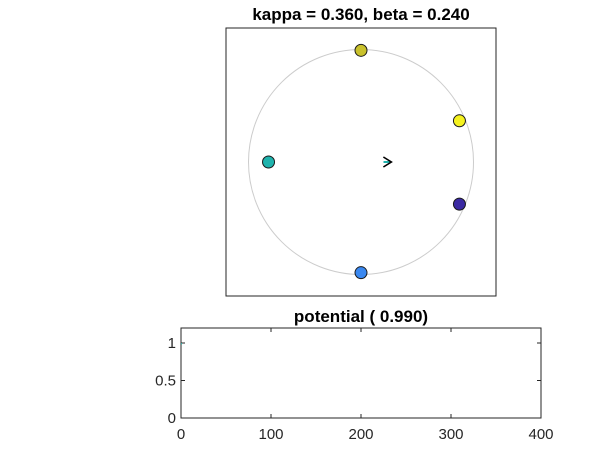 The height and width of the screenshot is (450, 600). What do you see at coordinates (165, 381) in the screenshot?
I see `y-tick-label: 0.5` at bounding box center [165, 381].